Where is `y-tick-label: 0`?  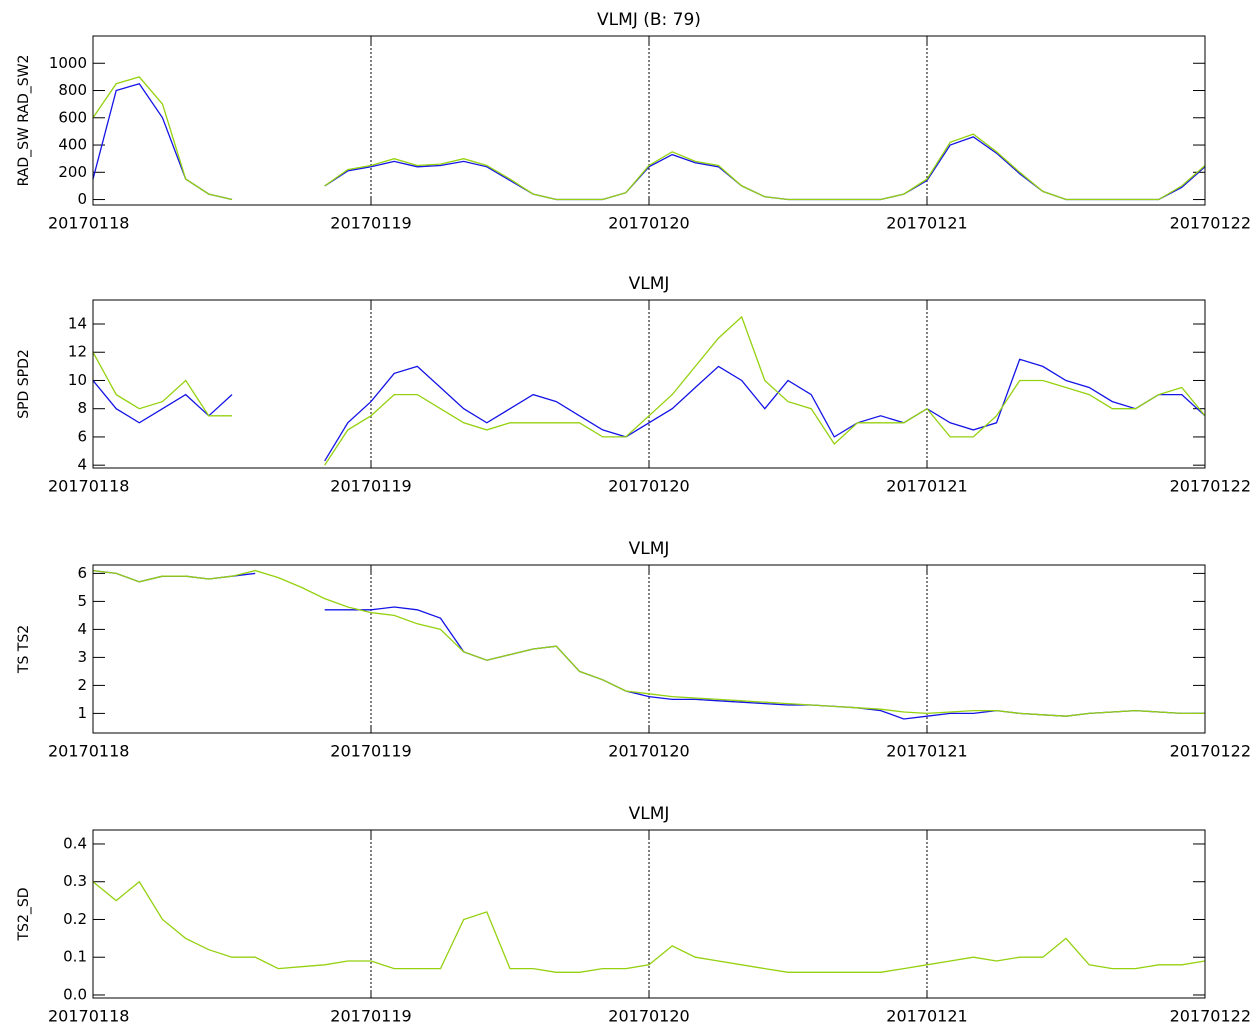
y-tick-label: 0 is located at coordinates (82, 199).